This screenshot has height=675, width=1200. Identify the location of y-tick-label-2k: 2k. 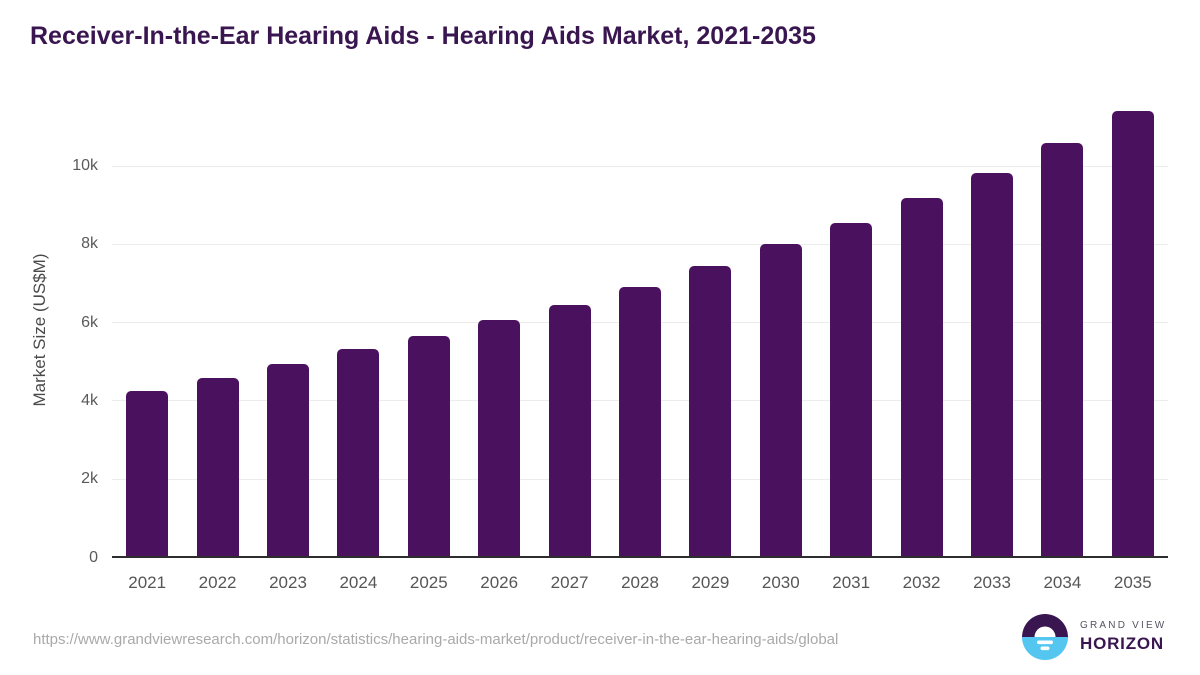
(89, 479).